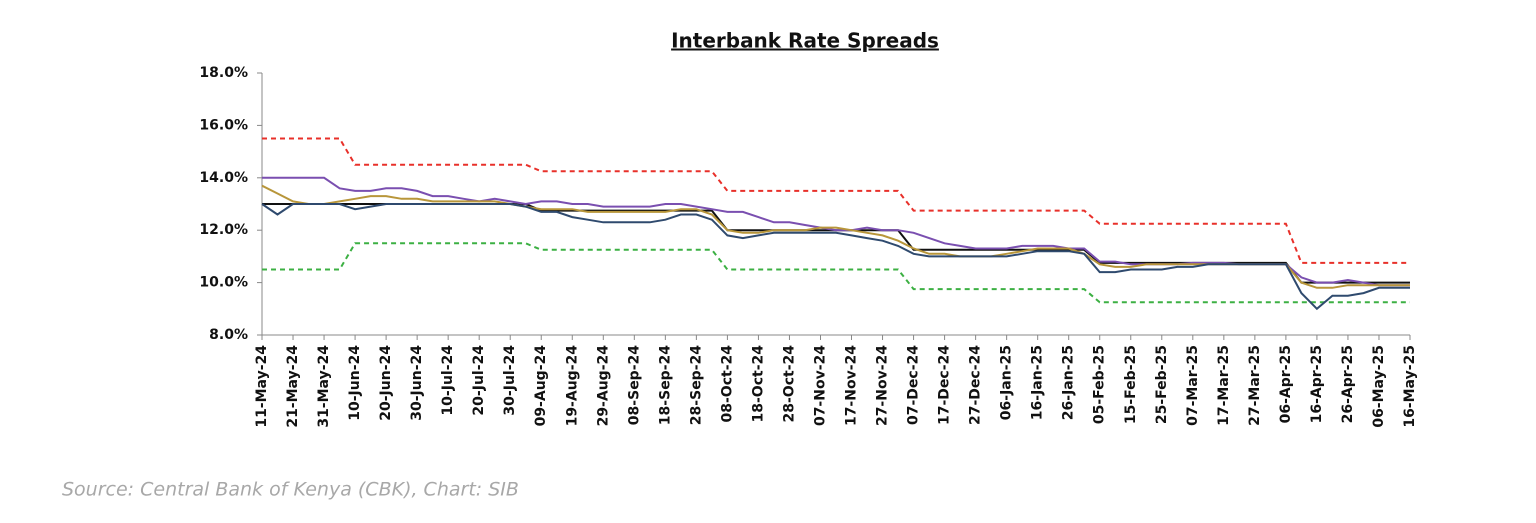 The height and width of the screenshot is (523, 1536). What do you see at coordinates (727, 384) in the screenshot?
I see `x-tick-label: 08-Oct-24` at bounding box center [727, 384].